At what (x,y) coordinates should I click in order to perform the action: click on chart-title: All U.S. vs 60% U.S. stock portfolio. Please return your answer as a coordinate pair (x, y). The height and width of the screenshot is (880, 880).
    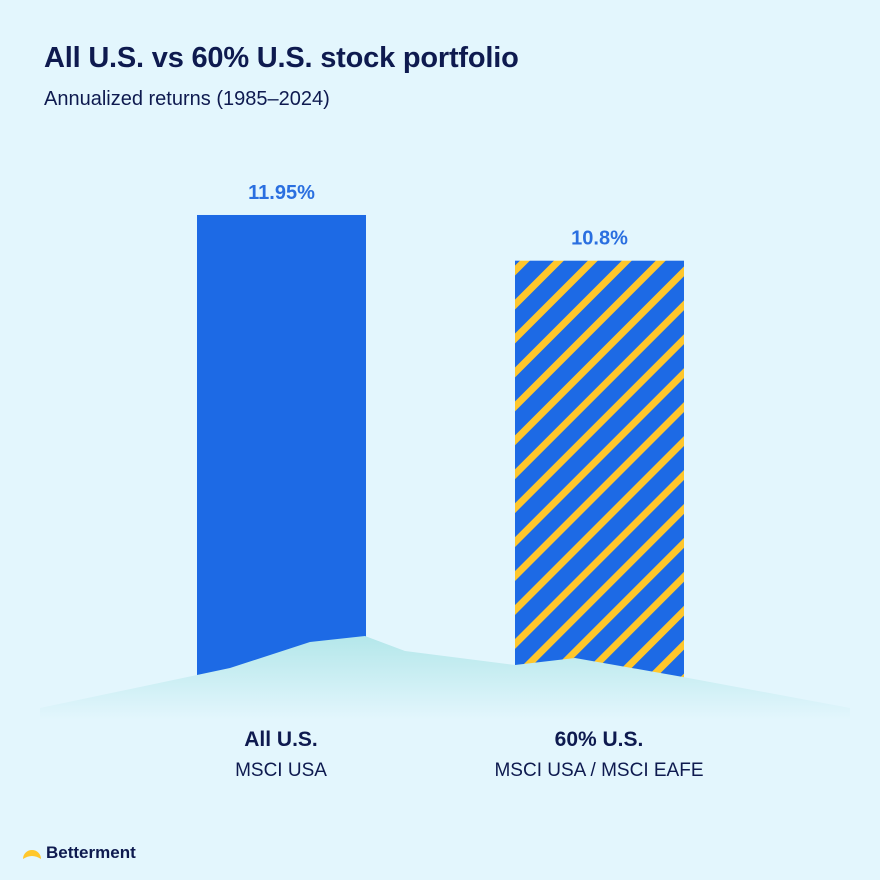
    Looking at the image, I should click on (281, 58).